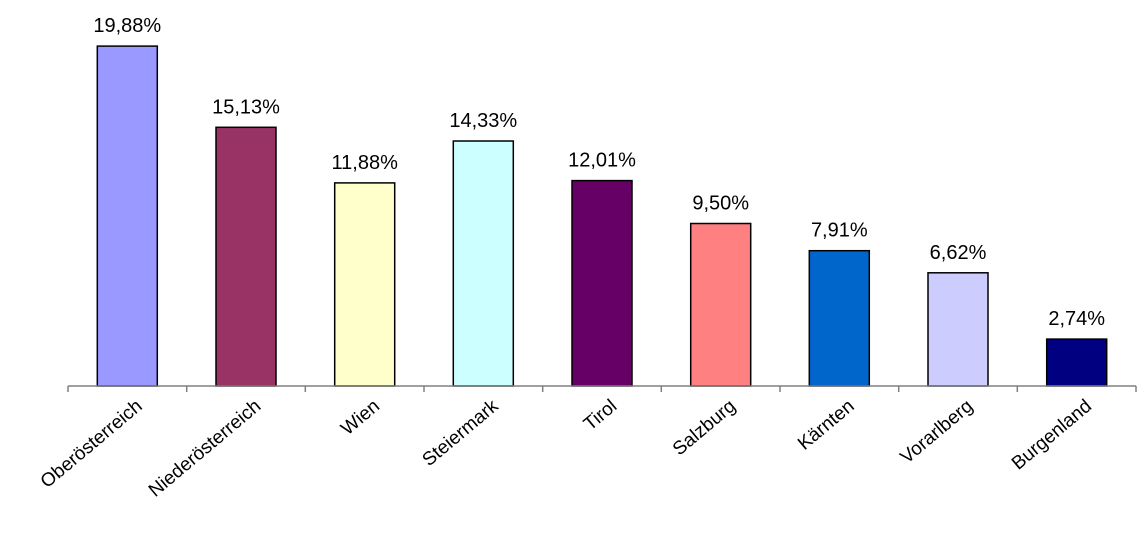 The height and width of the screenshot is (543, 1146). I want to click on x-tick-label-4: Tirol, so click(600, 415).